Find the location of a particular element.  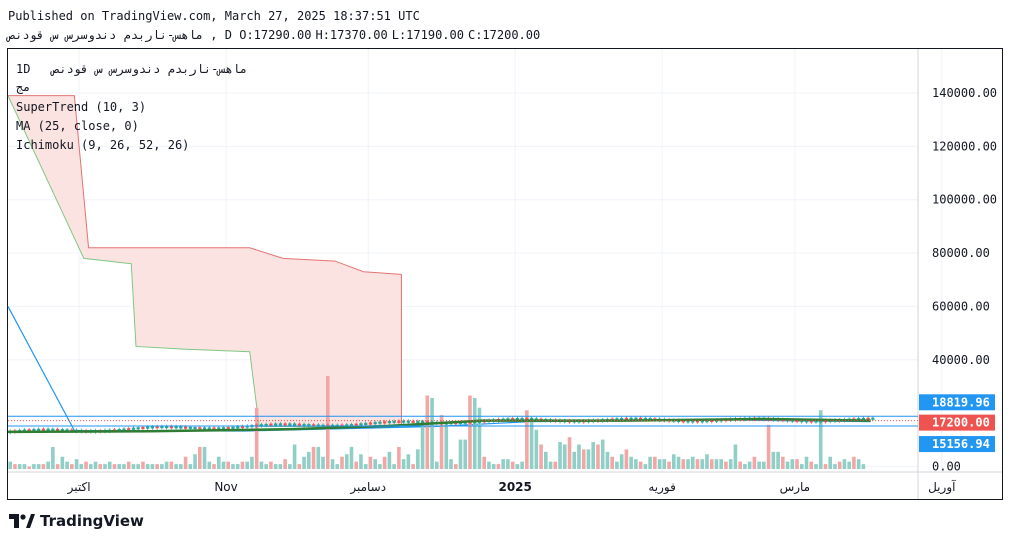

ohlc-close: C:17200.00 is located at coordinates (504, 35).